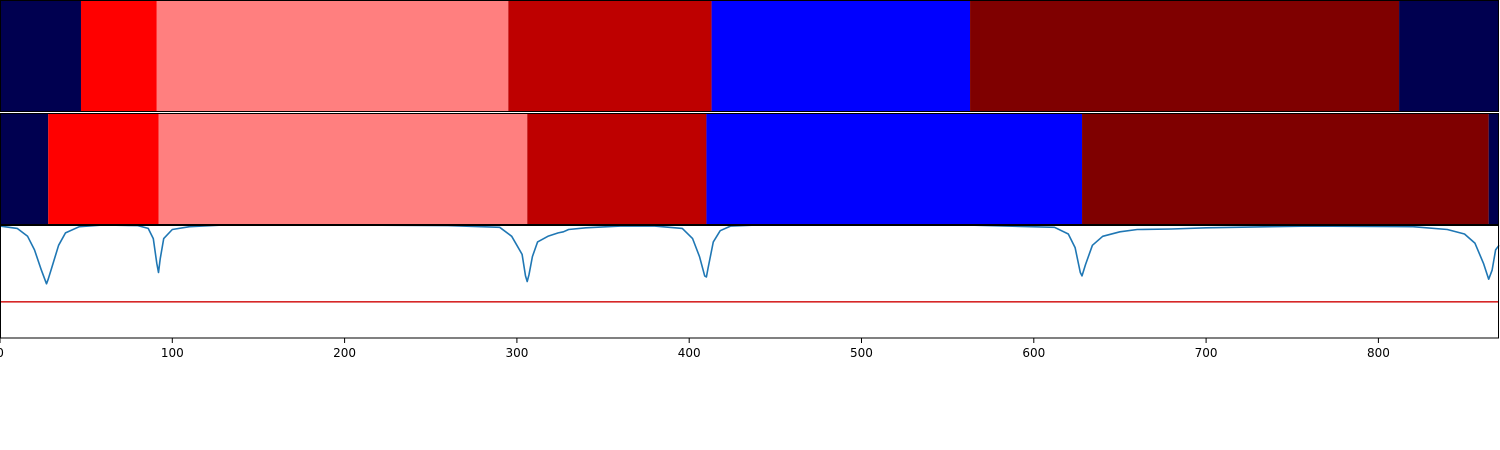 This screenshot has width=1500, height=450. I want to click on x-tick-label-0: 0, so click(2, 353).